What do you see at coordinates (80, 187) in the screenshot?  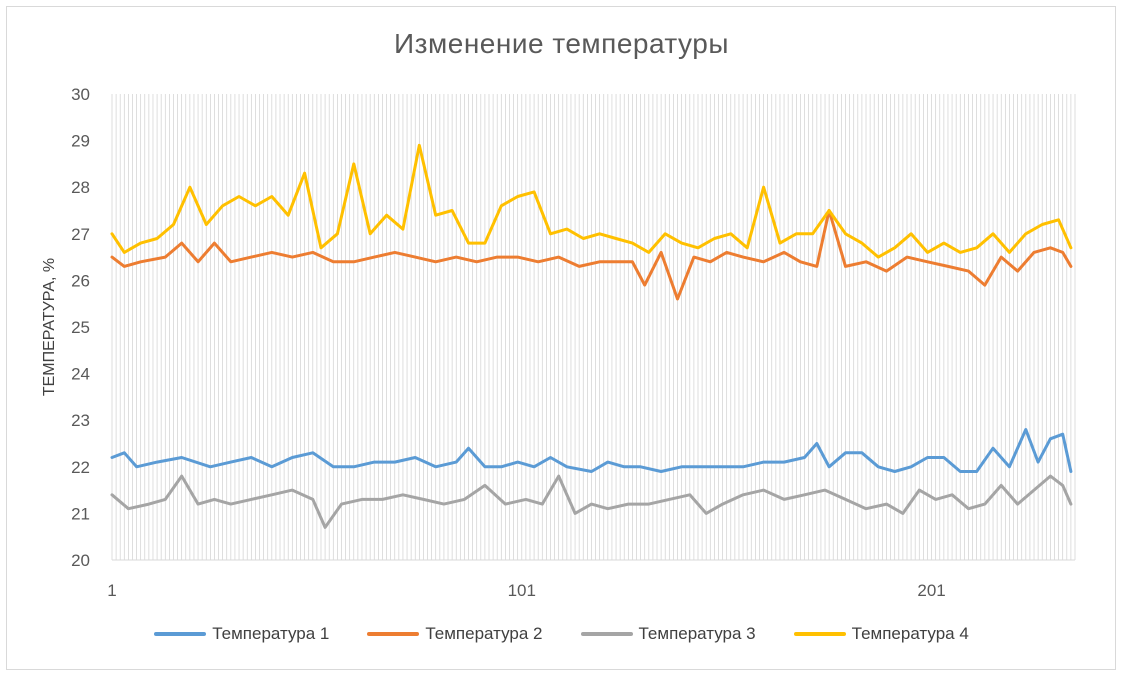 I see `y-tick-label: 28` at bounding box center [80, 187].